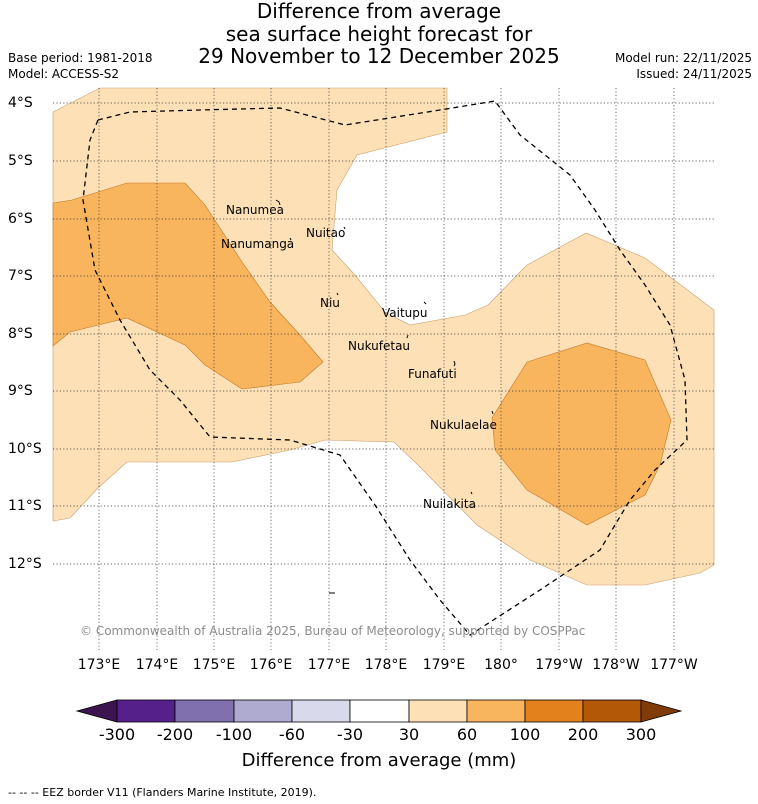  I want to click on colorbar-tick: -60, so click(292, 734).